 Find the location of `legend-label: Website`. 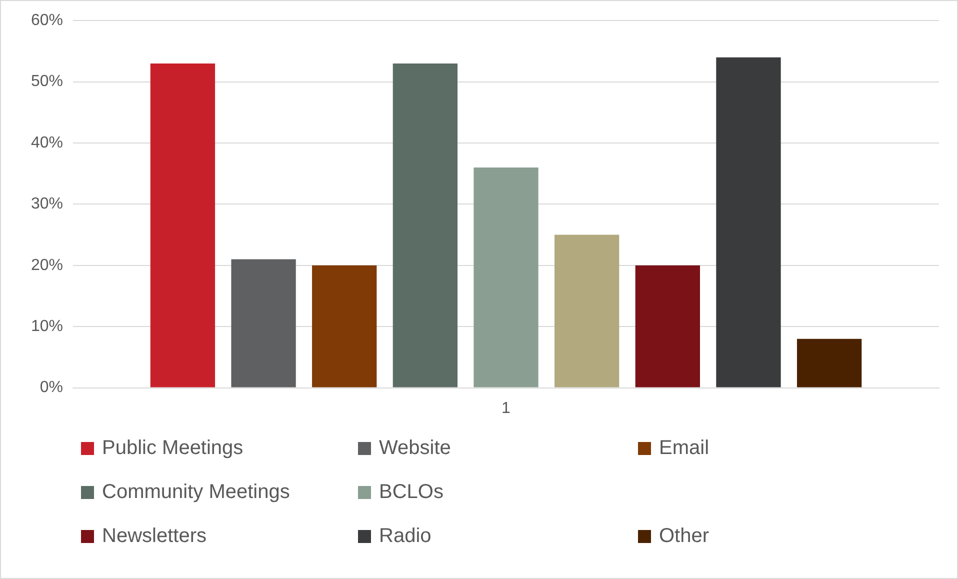

legend-label: Website is located at coordinates (415, 448).